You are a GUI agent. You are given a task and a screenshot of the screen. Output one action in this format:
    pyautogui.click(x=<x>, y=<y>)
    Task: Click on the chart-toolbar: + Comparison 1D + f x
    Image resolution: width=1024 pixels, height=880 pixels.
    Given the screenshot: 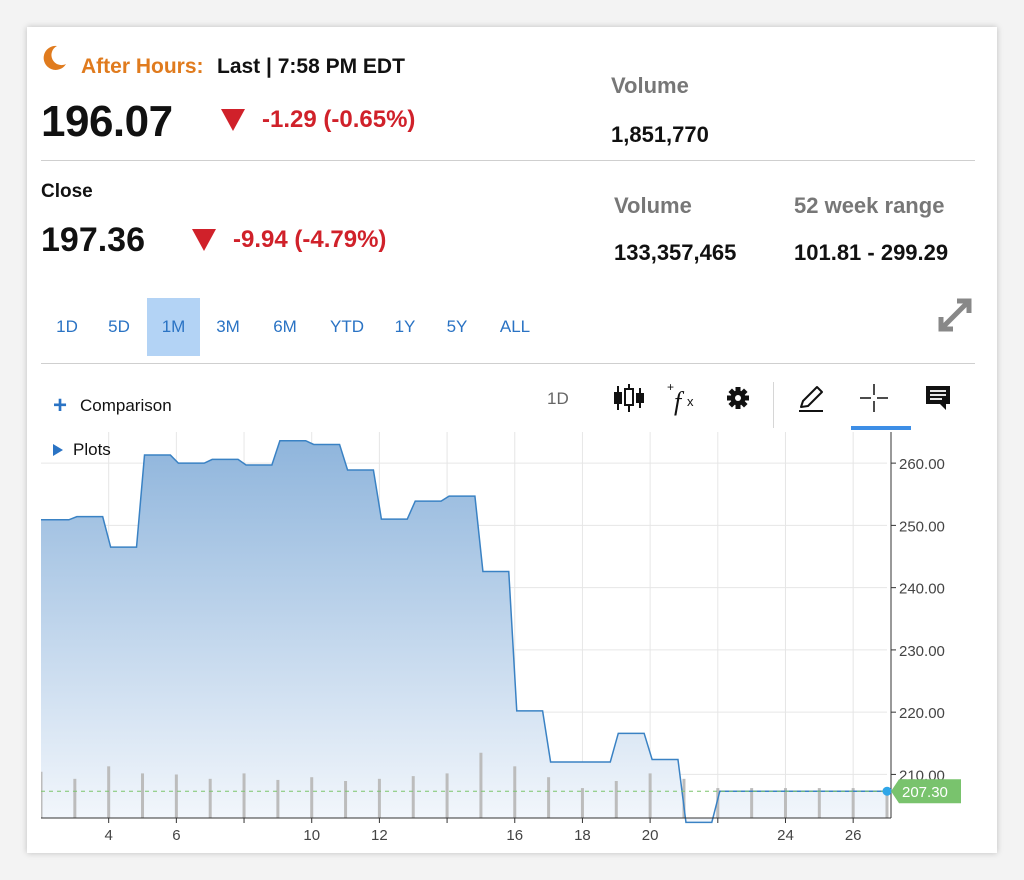 What is the action you would take?
    pyautogui.click(x=512, y=400)
    